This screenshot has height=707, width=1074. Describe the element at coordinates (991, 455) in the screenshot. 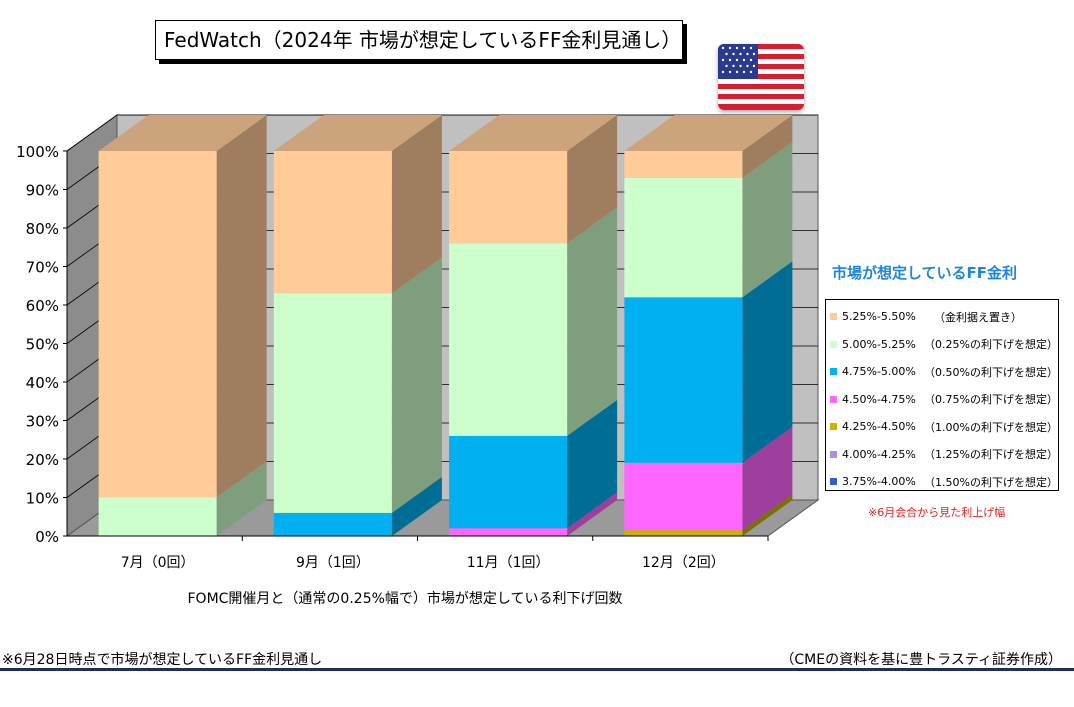

I see `legend-desc-label: （1.25%の利下げを想定）` at that location.